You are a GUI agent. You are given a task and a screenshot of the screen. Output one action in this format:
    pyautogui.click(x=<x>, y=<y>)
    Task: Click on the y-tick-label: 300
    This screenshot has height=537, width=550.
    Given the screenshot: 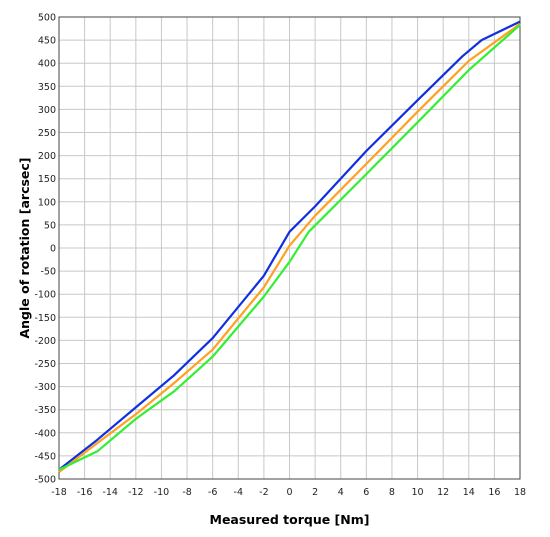 What is the action you would take?
    pyautogui.click(x=47, y=110)
    